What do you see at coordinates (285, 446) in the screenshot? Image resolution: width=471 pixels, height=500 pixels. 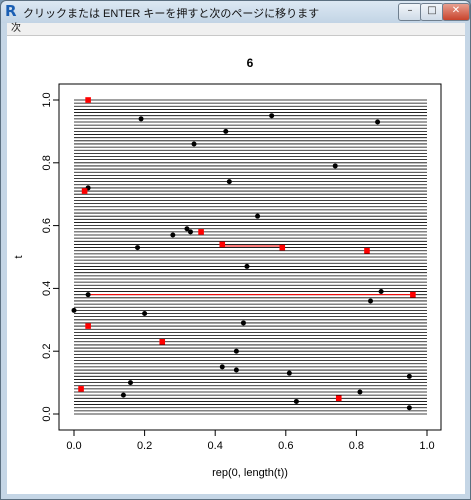 I see `x-tick-label: 0.6` at bounding box center [285, 446].